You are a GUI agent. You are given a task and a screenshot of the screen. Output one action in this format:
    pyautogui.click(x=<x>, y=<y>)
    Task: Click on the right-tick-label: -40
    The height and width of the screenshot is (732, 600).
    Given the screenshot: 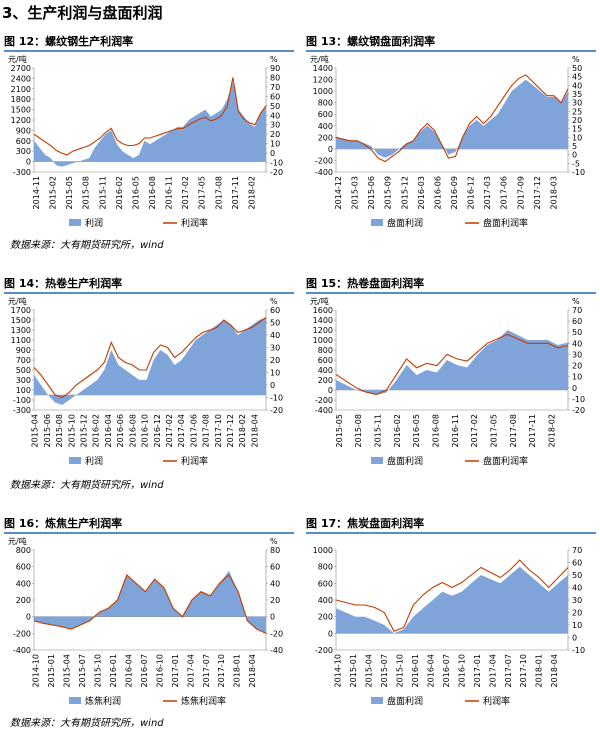 What is the action you would take?
    pyautogui.click(x=276, y=650)
    